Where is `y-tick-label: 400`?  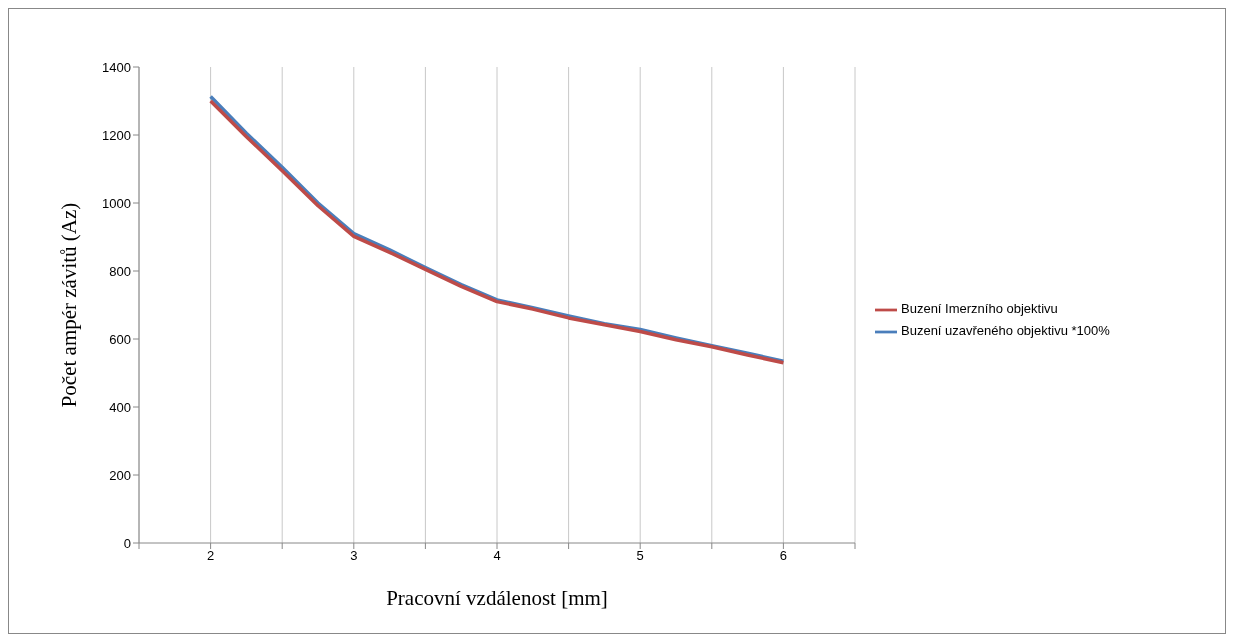
y-tick-label: 400 is located at coordinates (120, 407).